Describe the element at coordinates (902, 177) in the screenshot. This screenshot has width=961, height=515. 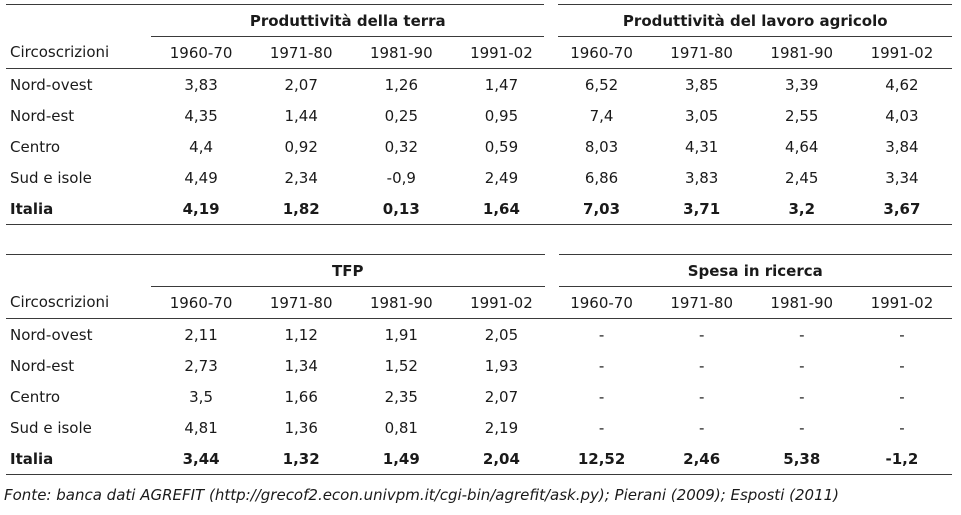
I see `value-cell: 3,34` at that location.